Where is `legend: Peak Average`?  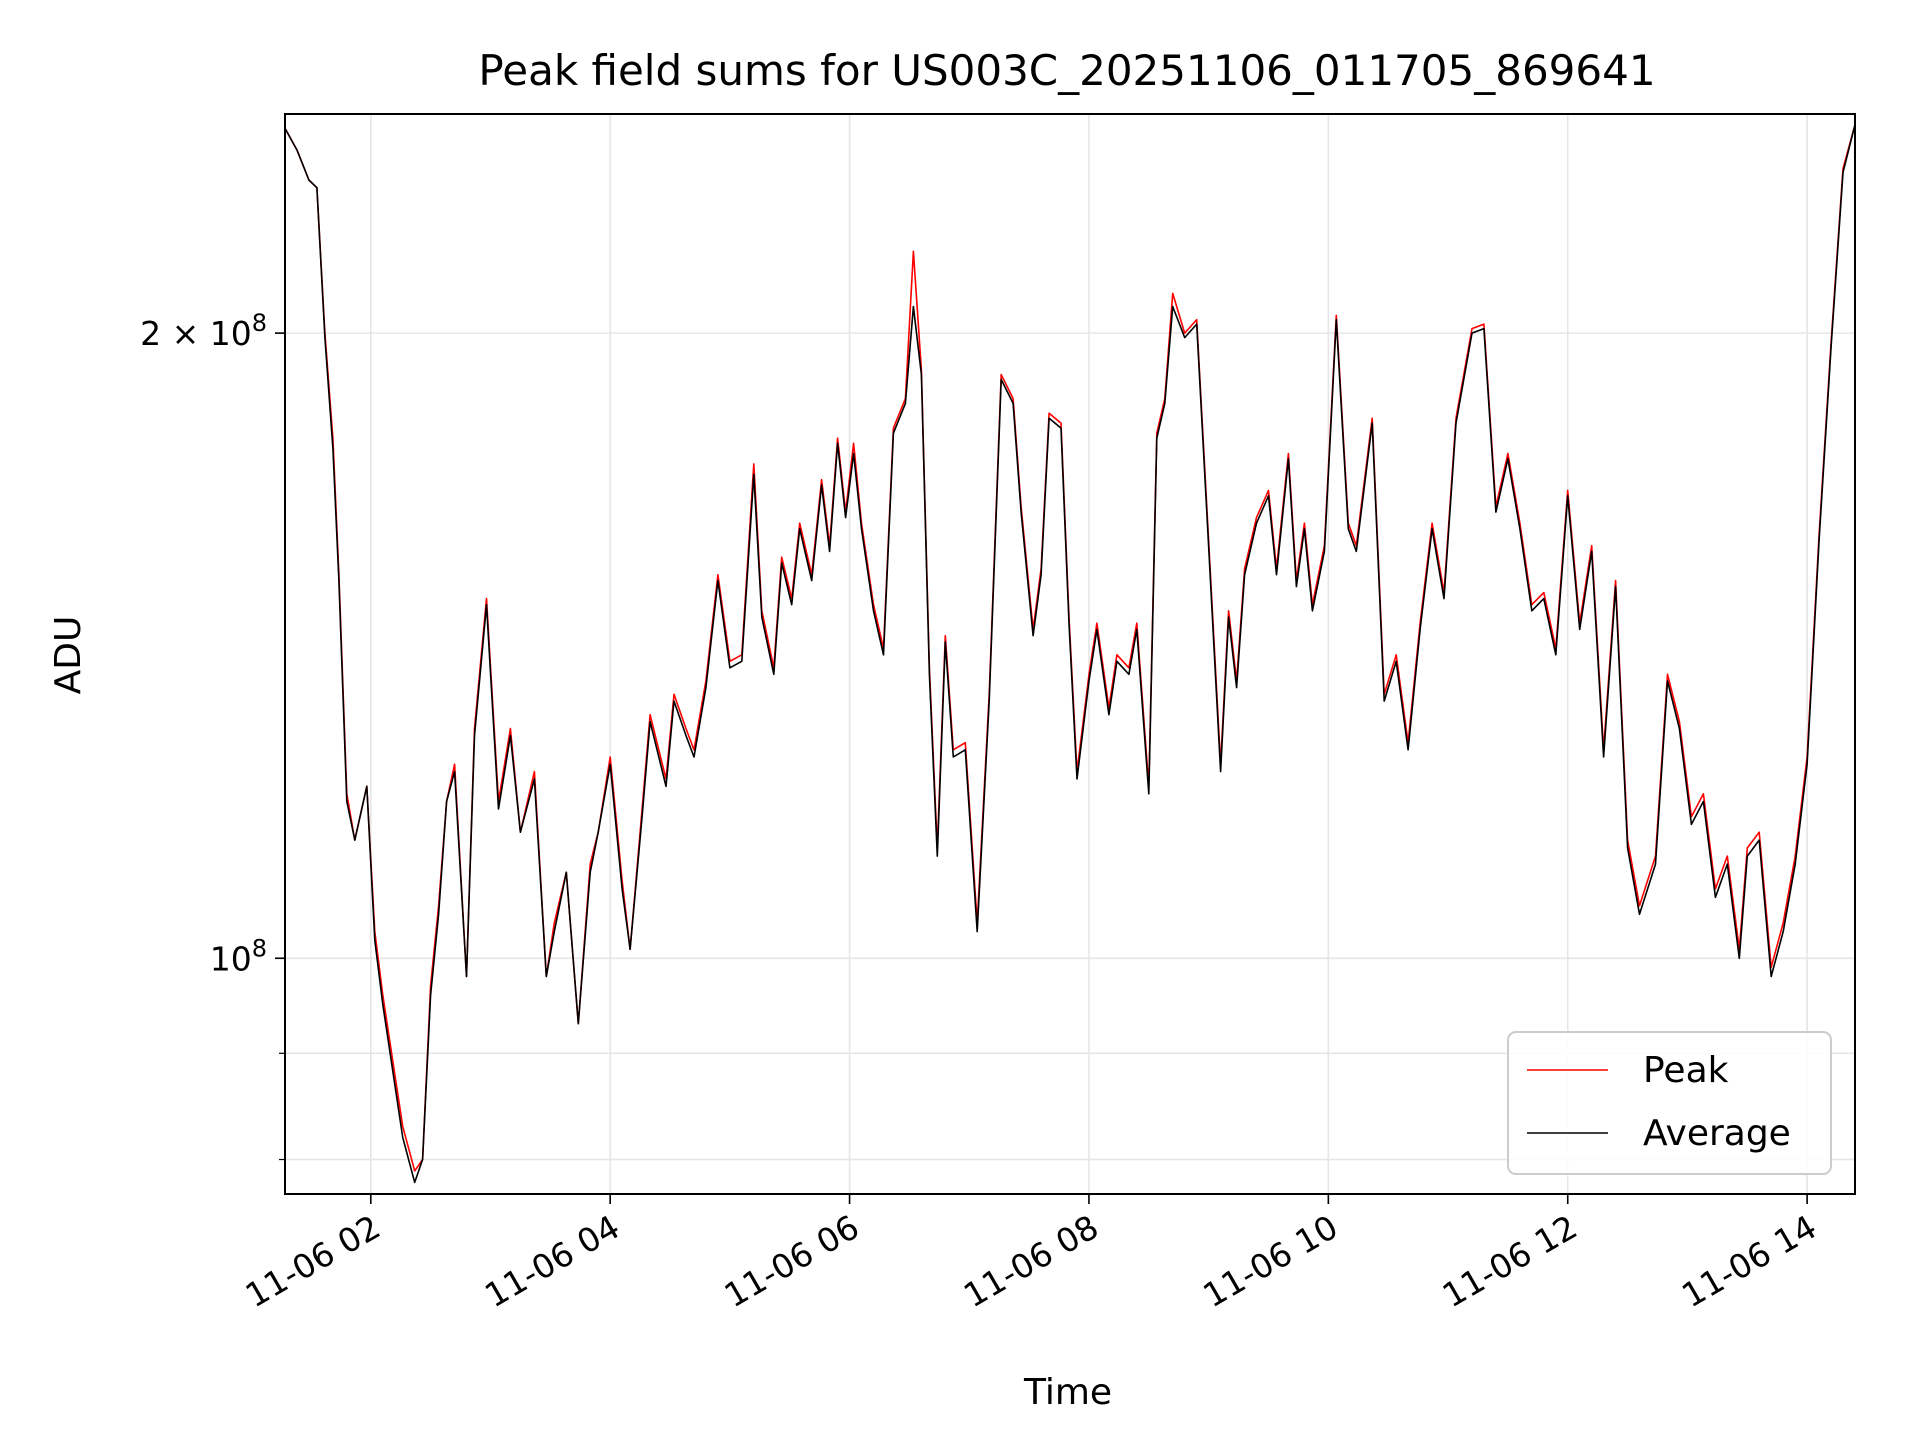 legend: Peak Average is located at coordinates (1669, 1103).